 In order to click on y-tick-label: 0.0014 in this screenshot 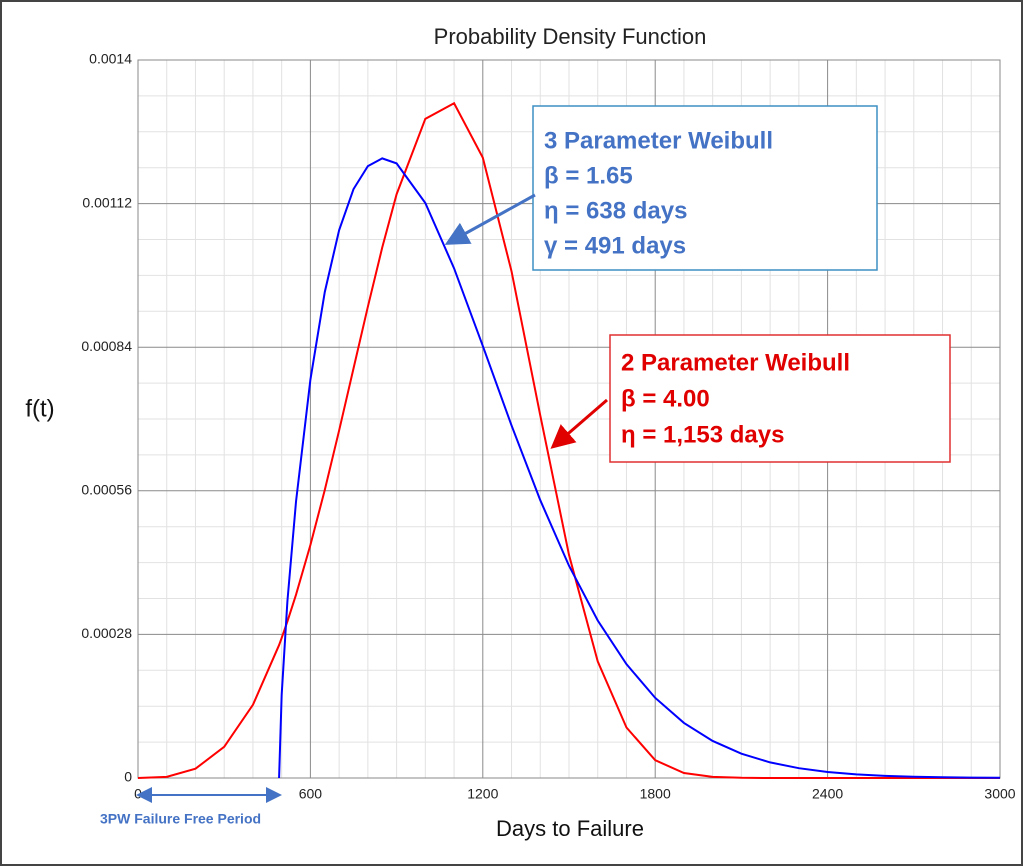, I will do `click(110, 59)`.